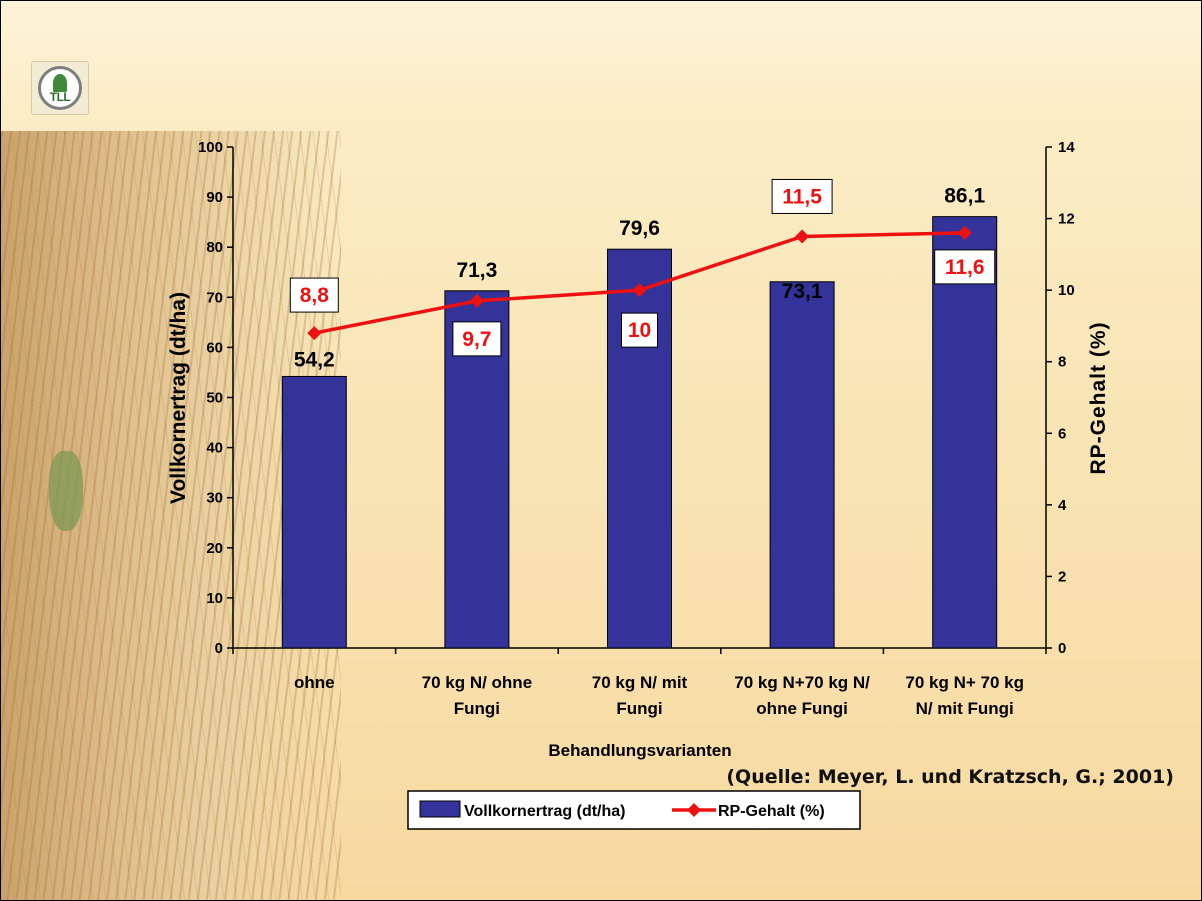 The image size is (1202, 901). I want to click on y-axis-title-right: RP-Gehalt (%), so click(1098, 397).